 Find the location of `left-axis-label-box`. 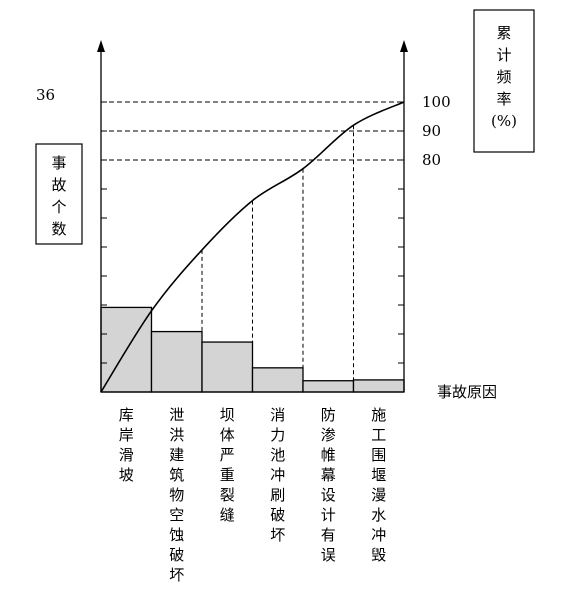

left-axis-label-box is located at coordinates (59, 194).